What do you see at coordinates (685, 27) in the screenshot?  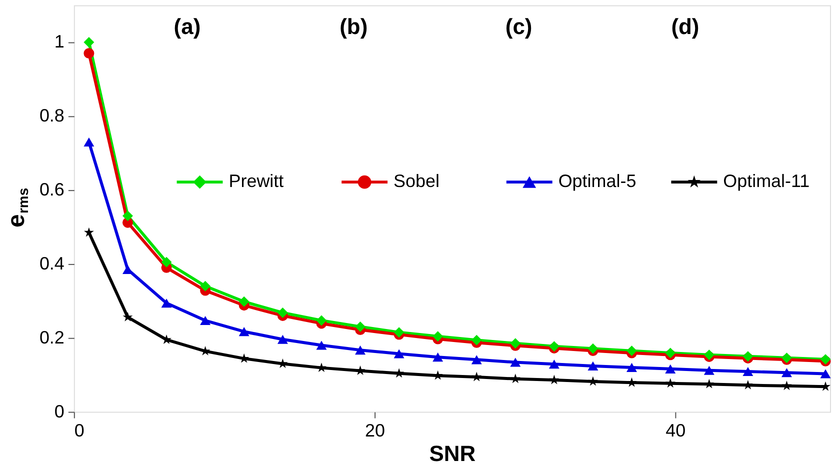 I see `annotation: (d)` at bounding box center [685, 27].